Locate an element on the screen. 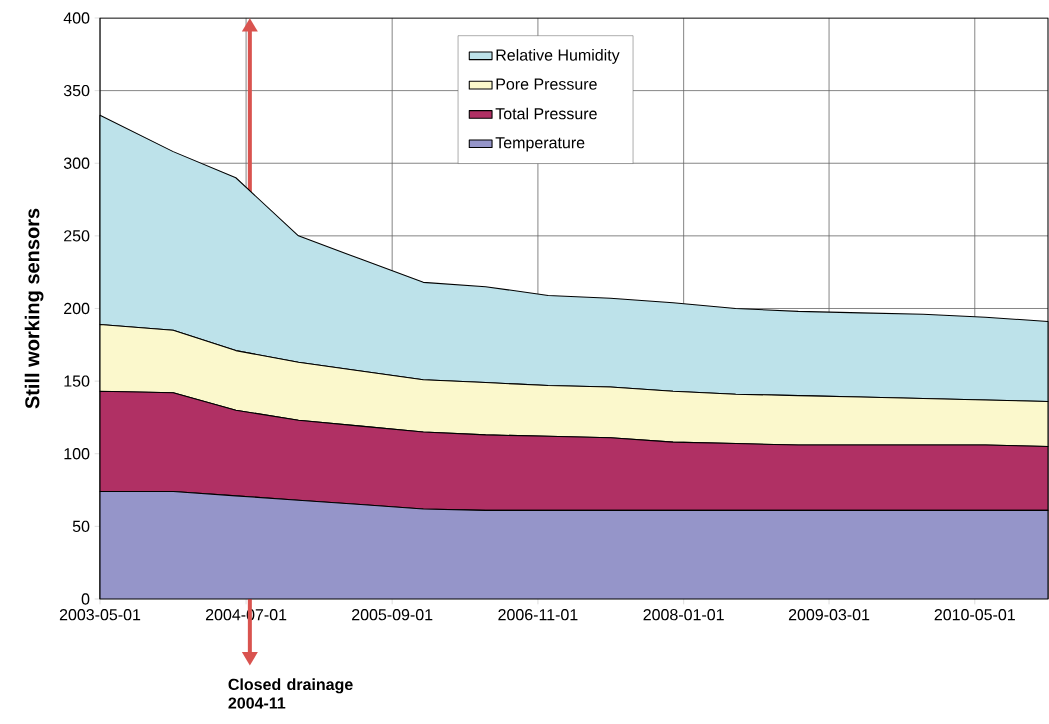  y-tick-label: 300 is located at coordinates (76, 163).